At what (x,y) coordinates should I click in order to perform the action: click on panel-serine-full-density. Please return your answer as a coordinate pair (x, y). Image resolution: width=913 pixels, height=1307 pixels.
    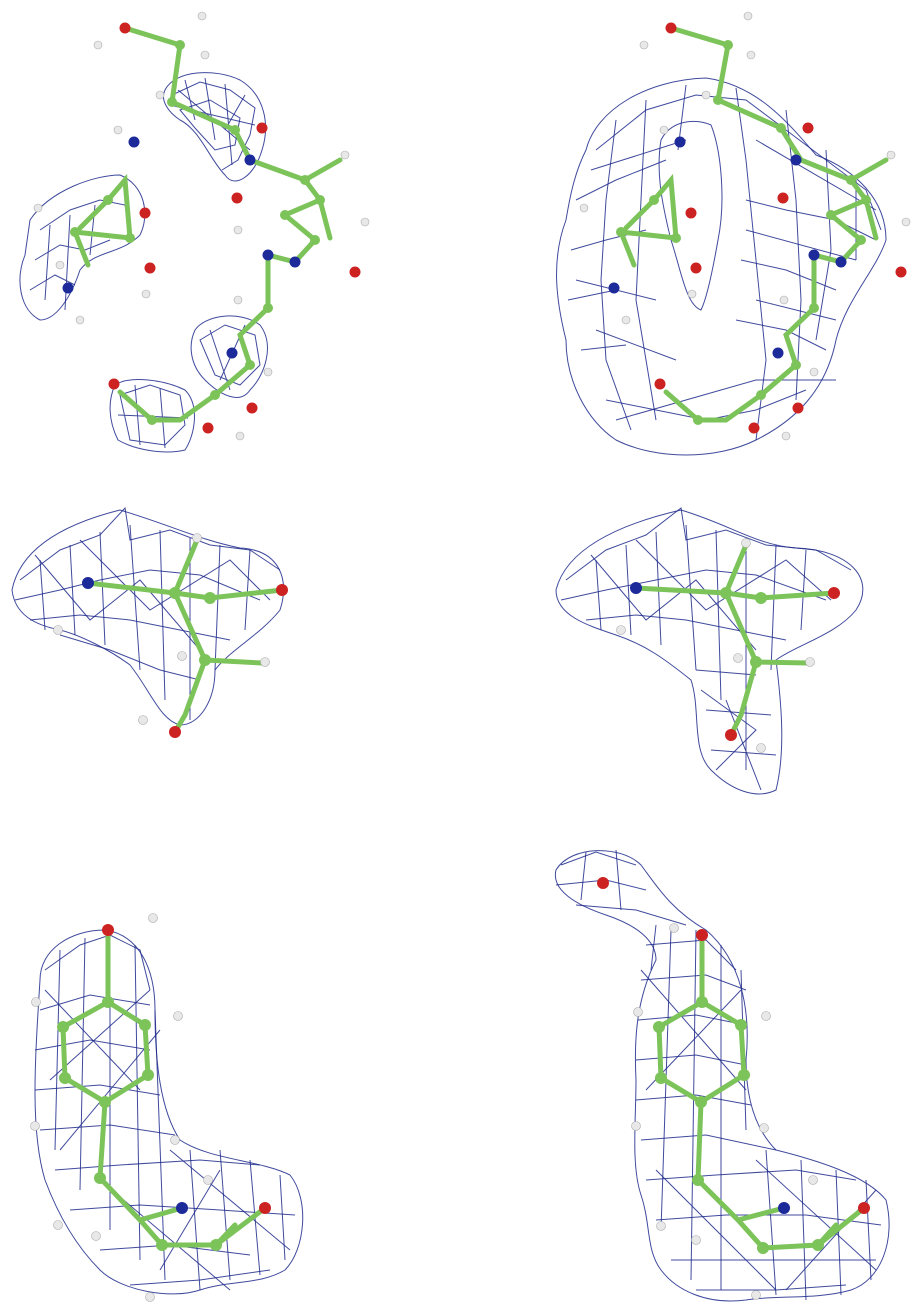
    Looking at the image, I should click on (684, 650).